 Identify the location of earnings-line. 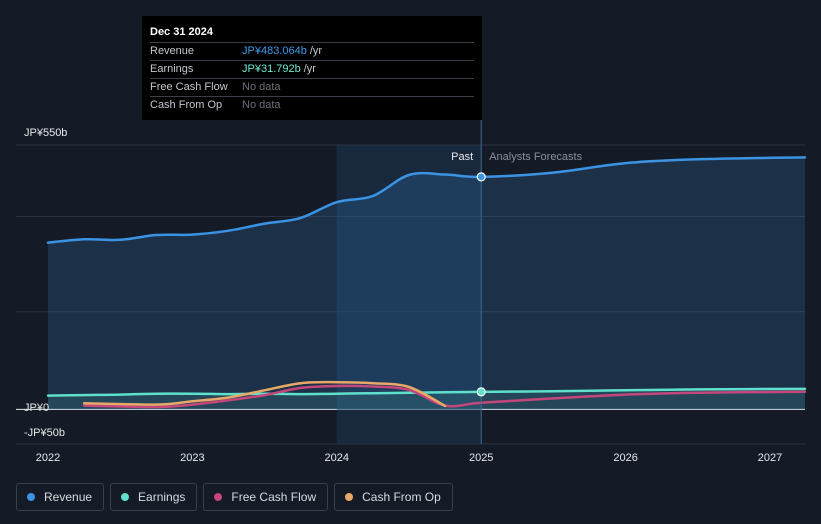
(426, 392).